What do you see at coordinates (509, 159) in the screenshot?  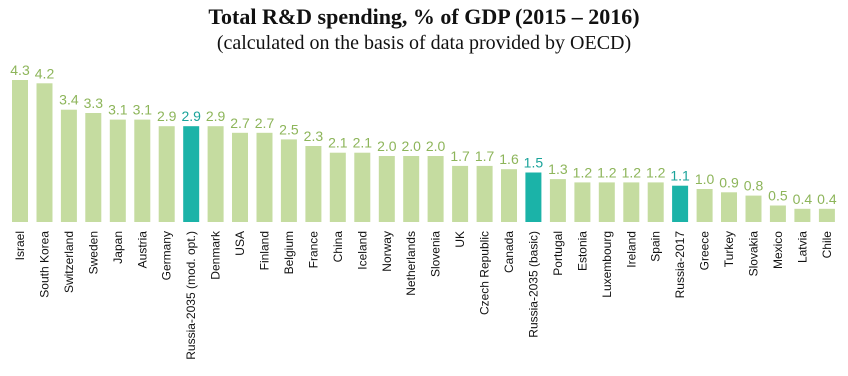 I see `value-label: 1.6` at bounding box center [509, 159].